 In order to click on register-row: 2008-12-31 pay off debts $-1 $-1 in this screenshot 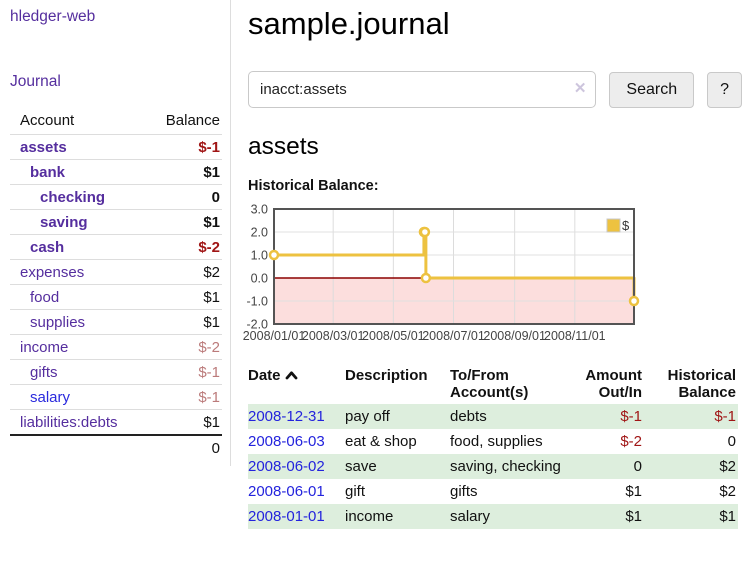, I will do `click(493, 416)`.